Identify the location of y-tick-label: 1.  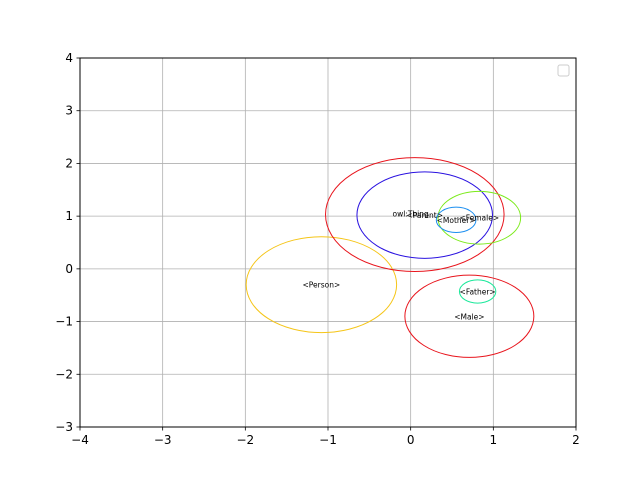
(69, 216).